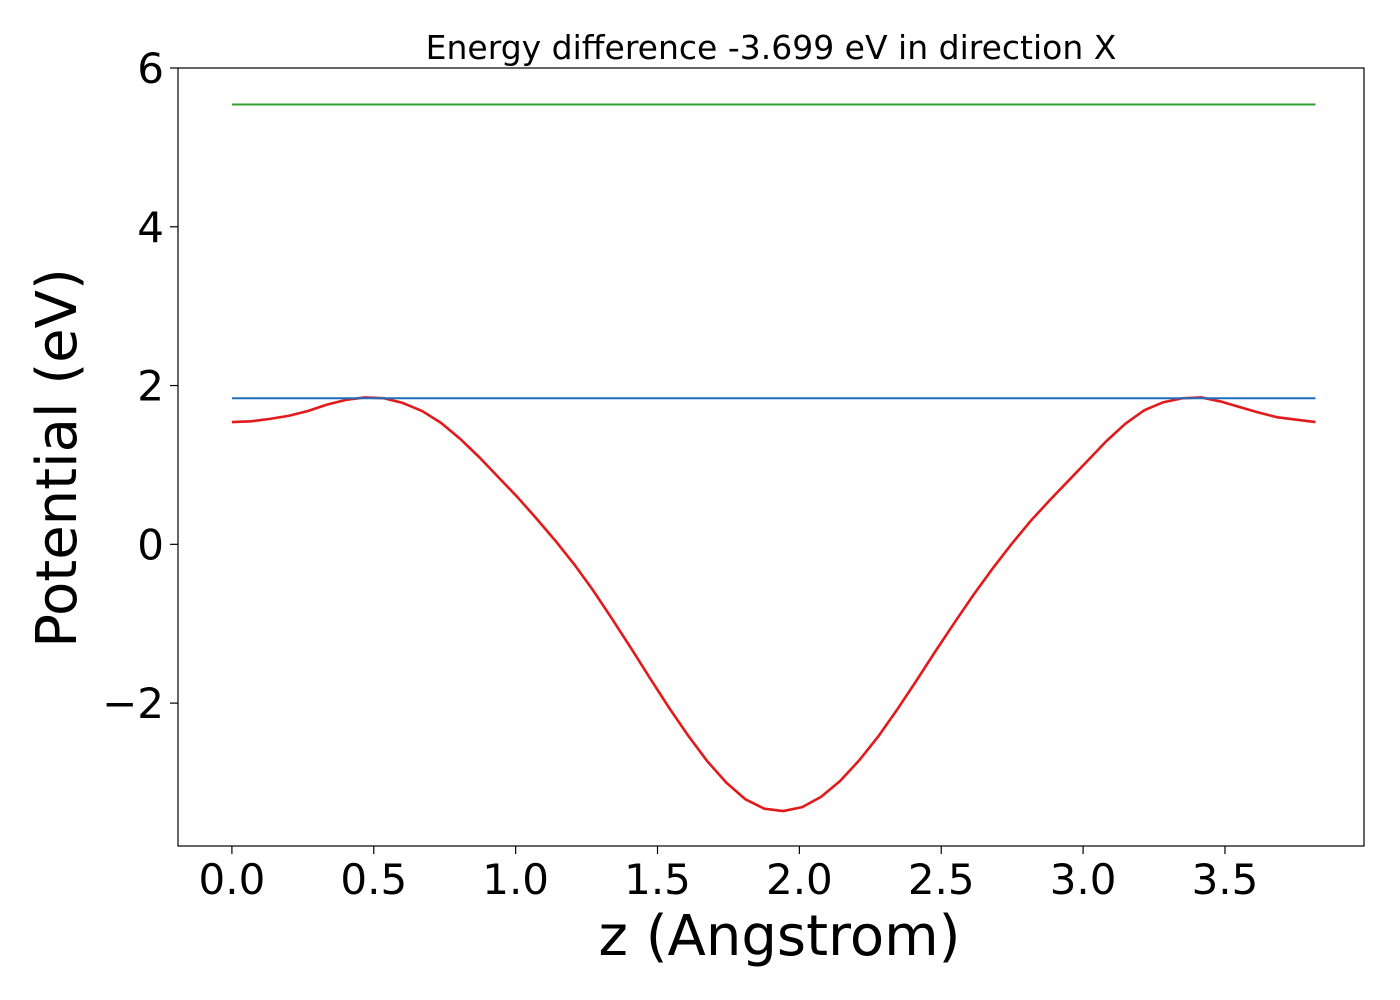 This screenshot has width=1400, height=1000. Describe the element at coordinates (150, 544) in the screenshot. I see `y-tick-label: 0` at that location.